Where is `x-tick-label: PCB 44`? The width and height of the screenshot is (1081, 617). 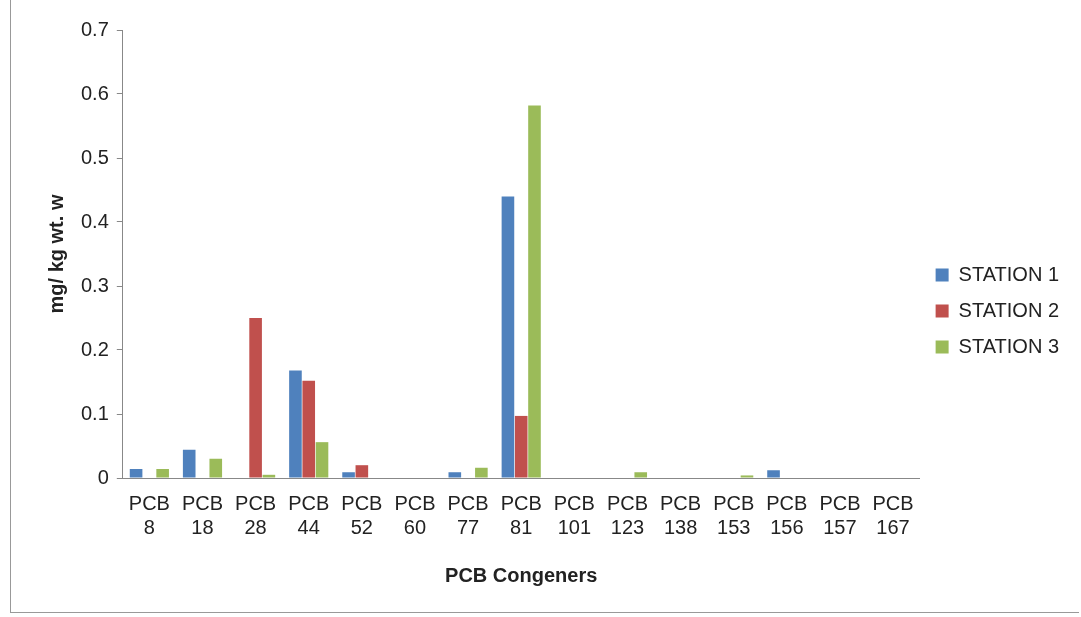 x-tick-label: PCB 44 is located at coordinates (309, 514).